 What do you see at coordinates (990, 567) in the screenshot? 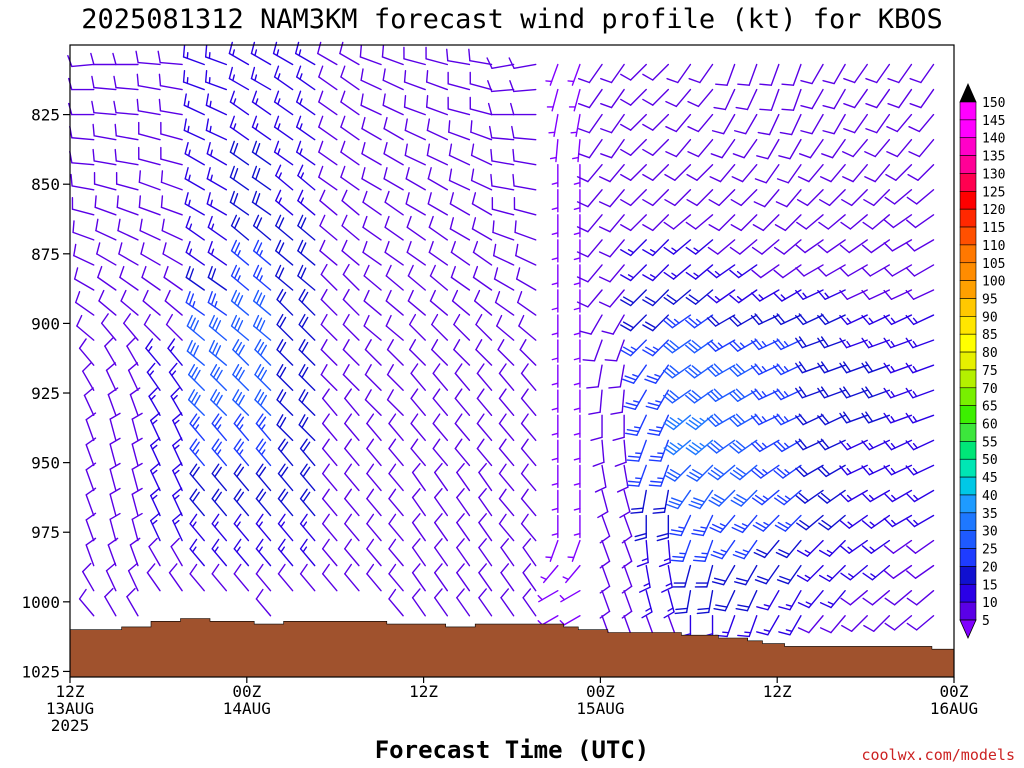
I see `legend-label: 20` at bounding box center [990, 567].